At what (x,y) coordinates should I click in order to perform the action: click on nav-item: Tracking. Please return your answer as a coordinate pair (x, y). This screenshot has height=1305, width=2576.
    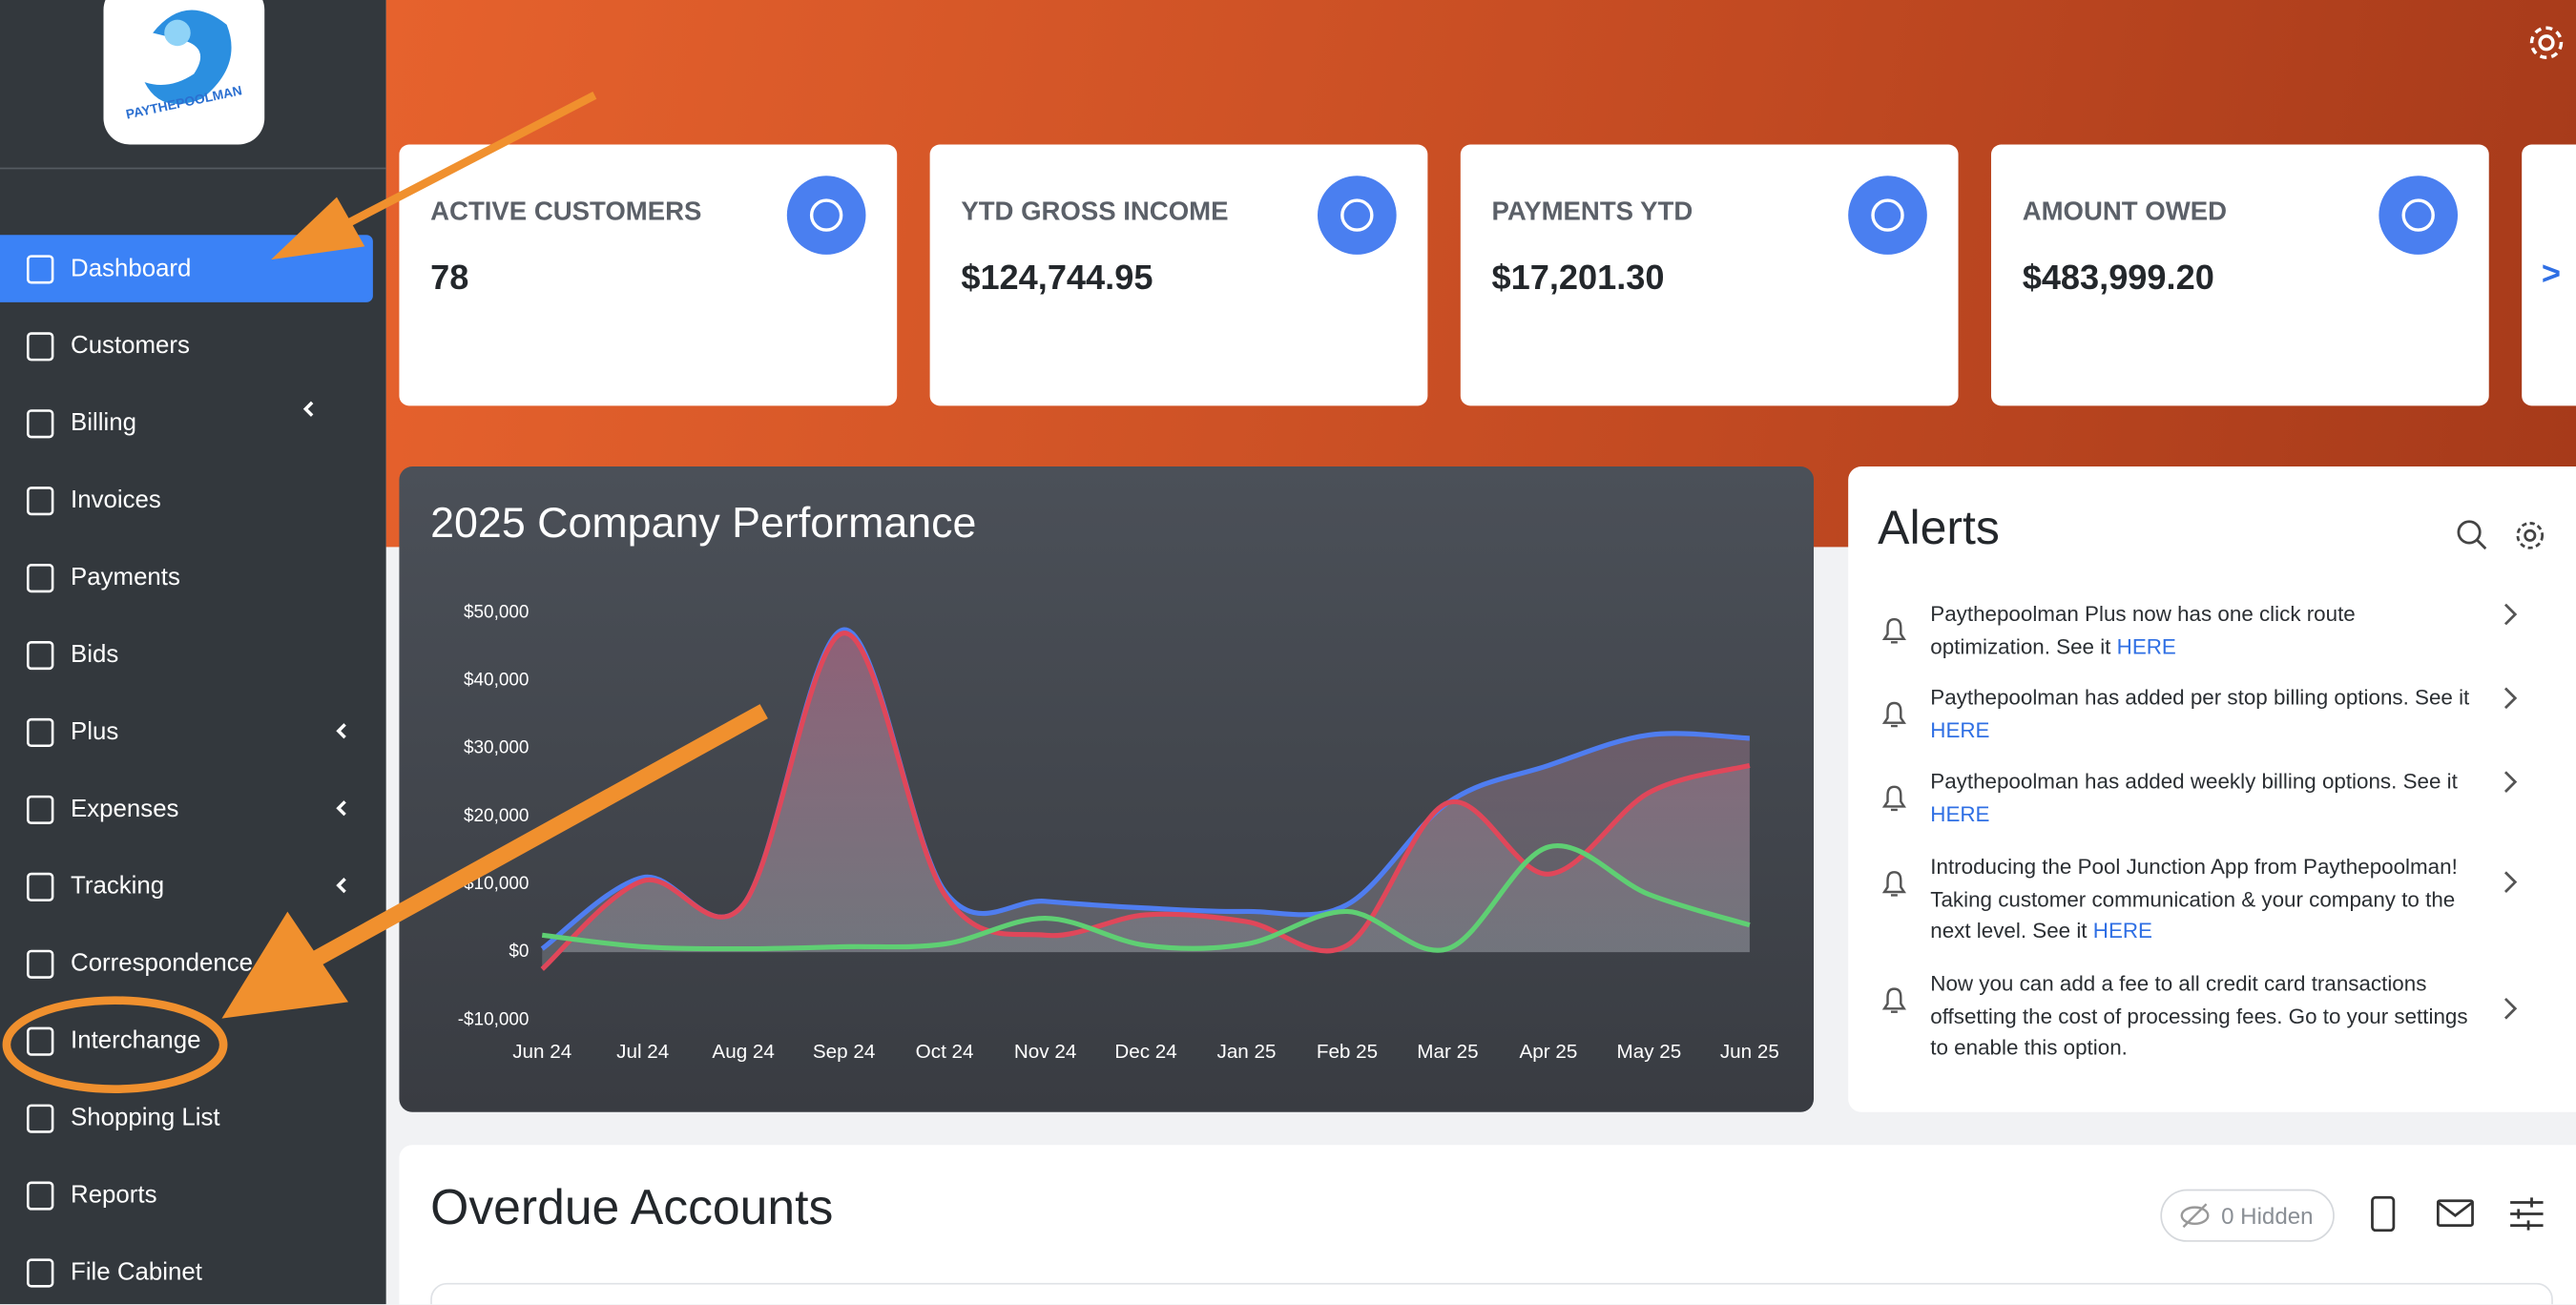
    Looking at the image, I should click on (186, 887).